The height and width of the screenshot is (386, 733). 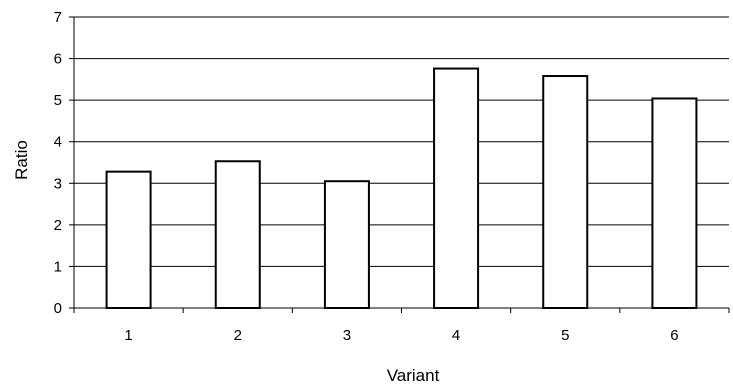 I want to click on y-tick-label: 4, so click(x=58, y=142).